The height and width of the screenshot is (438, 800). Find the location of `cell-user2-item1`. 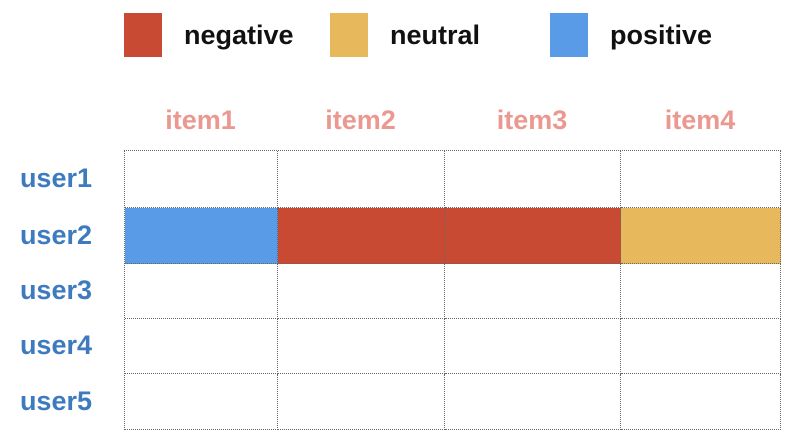

cell-user2-item1 is located at coordinates (201, 236).